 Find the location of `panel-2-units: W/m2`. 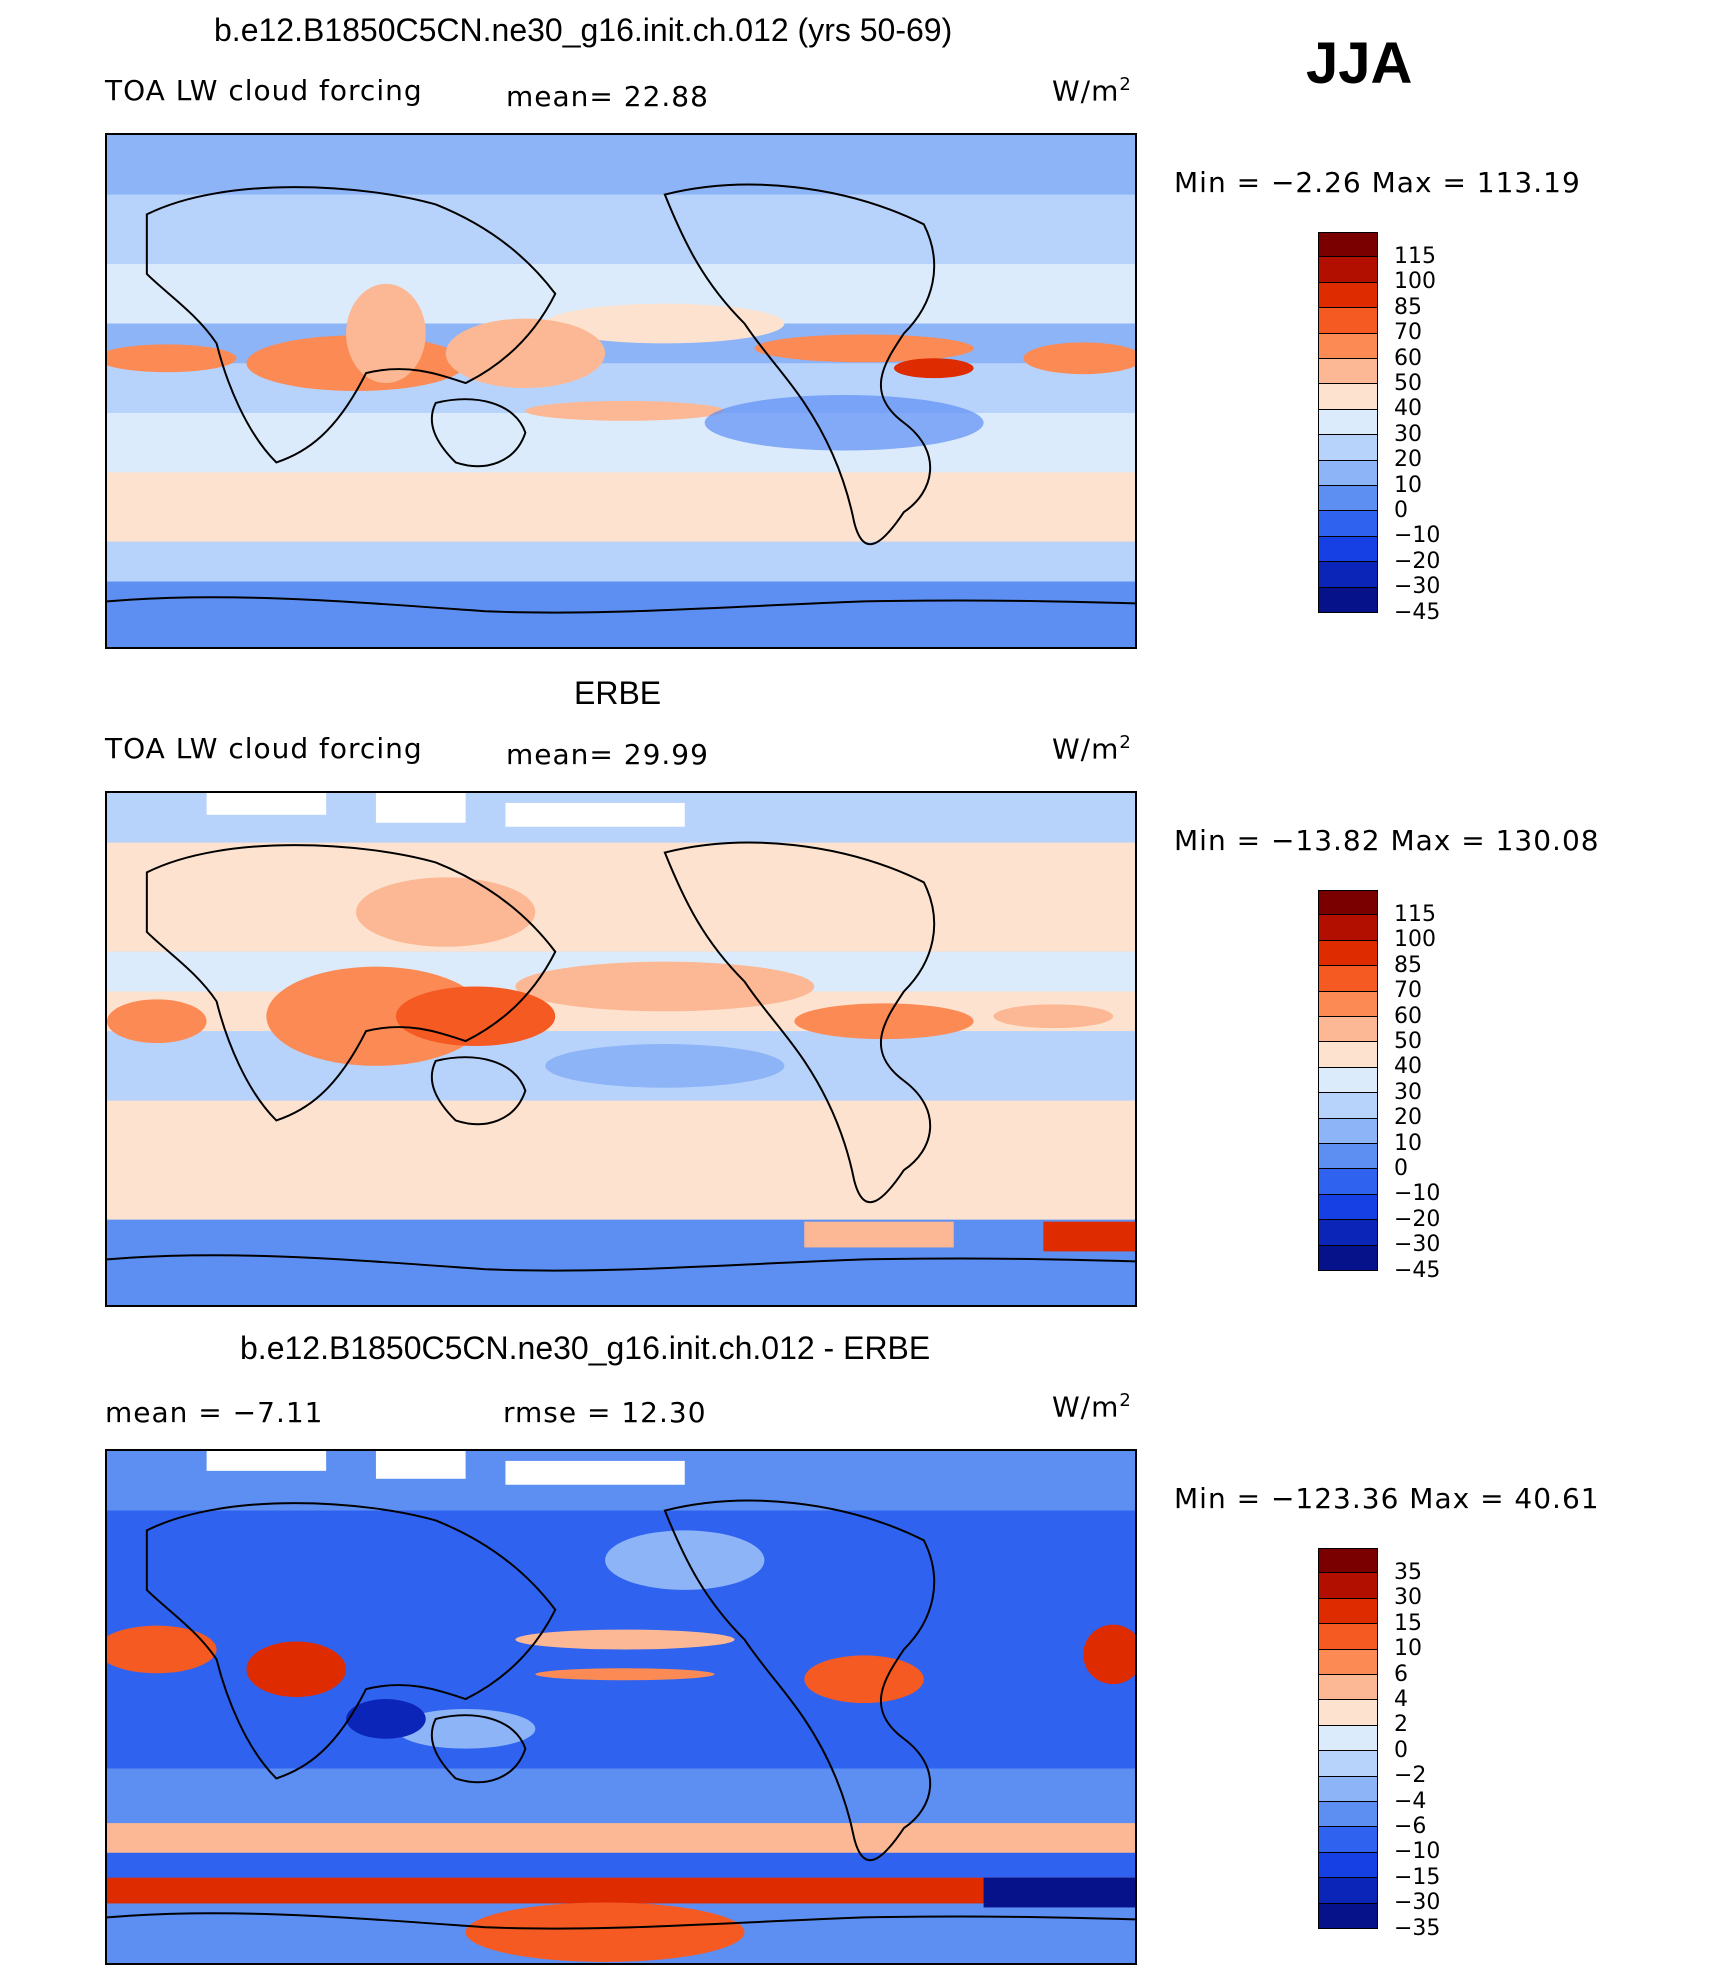

panel-2-units: W/m2 is located at coordinates (1092, 749).